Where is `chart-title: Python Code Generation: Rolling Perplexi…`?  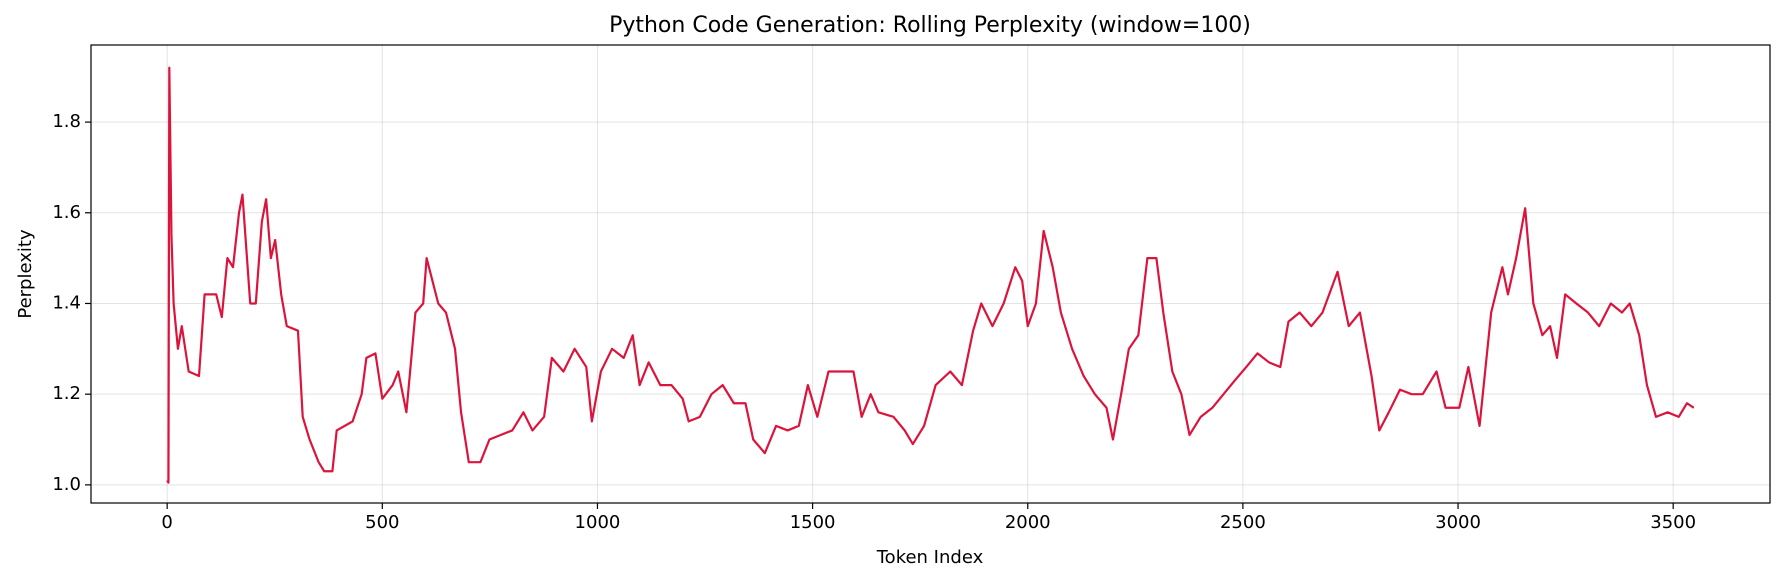 chart-title: Python Code Generation: Rolling Perplexi… is located at coordinates (930, 25).